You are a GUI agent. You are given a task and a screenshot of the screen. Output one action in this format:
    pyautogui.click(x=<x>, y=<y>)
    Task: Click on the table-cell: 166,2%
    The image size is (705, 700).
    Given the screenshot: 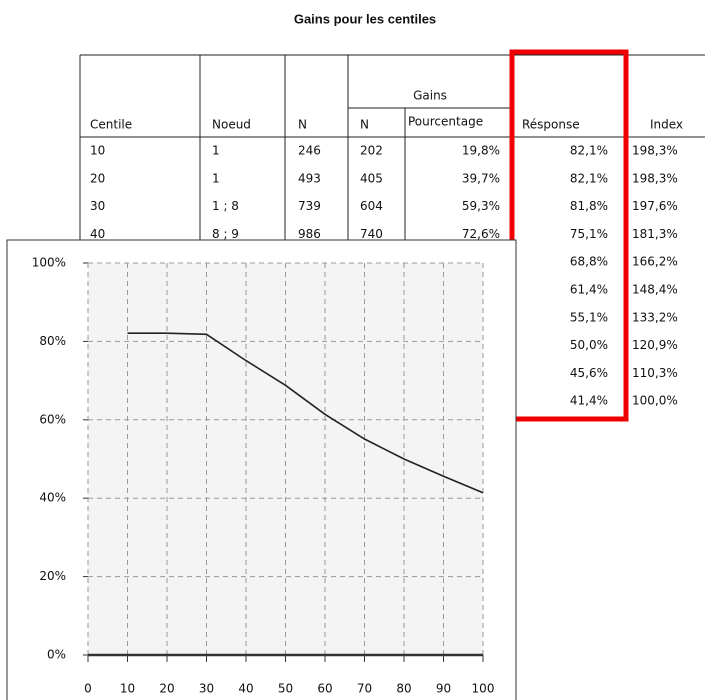 What is the action you would take?
    pyautogui.click(x=655, y=262)
    